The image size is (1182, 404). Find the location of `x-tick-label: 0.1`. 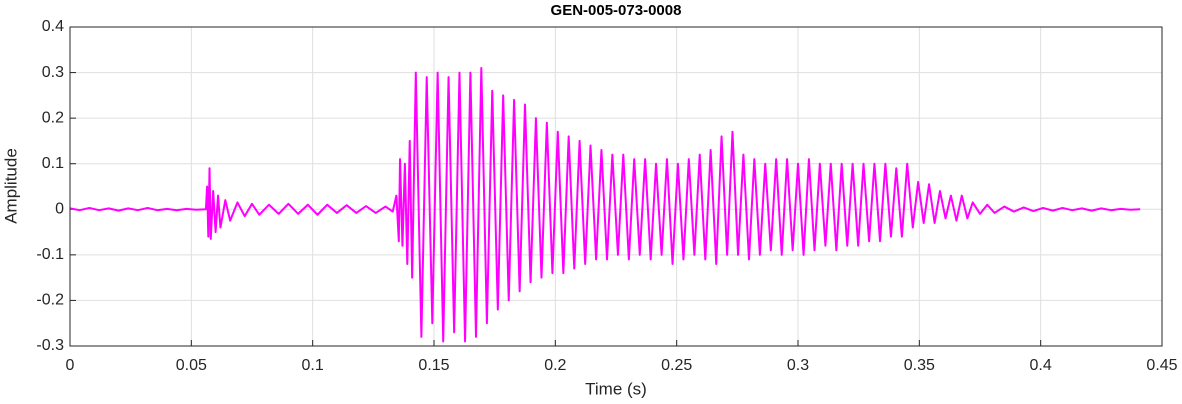

x-tick-label: 0.1 is located at coordinates (313, 365).